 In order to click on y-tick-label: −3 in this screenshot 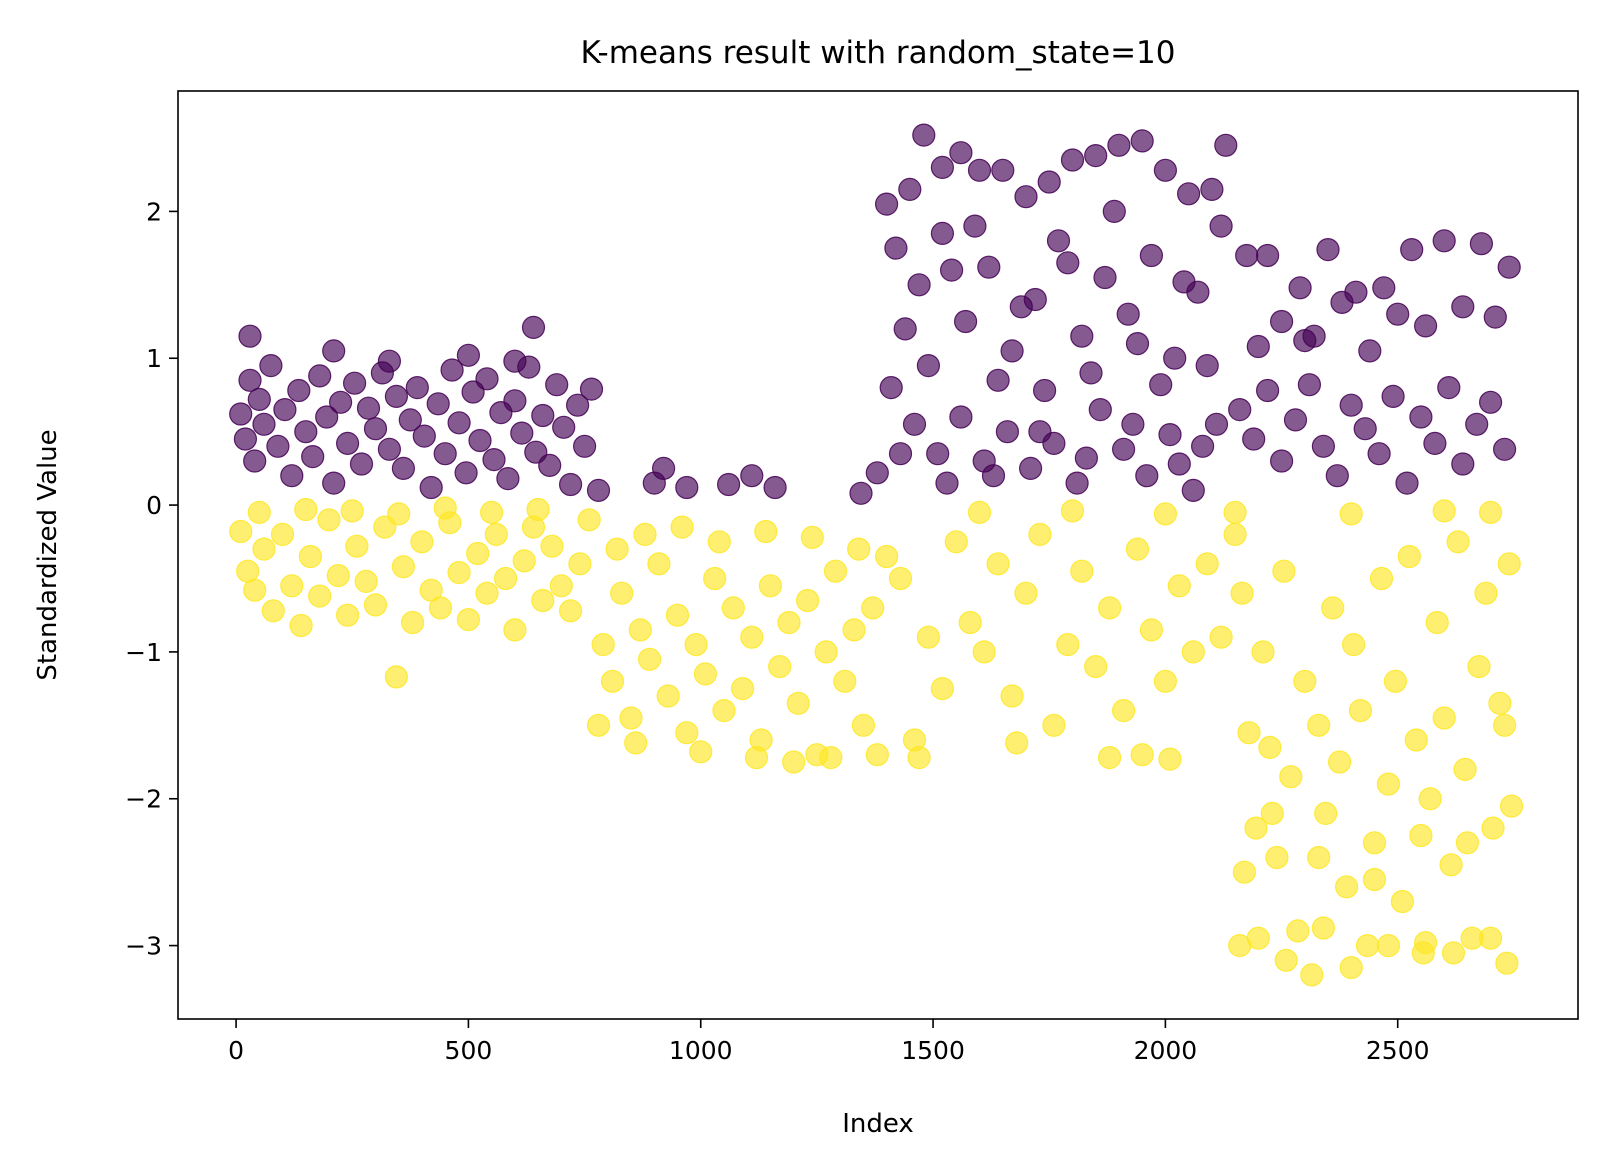, I will do `click(143, 946)`.